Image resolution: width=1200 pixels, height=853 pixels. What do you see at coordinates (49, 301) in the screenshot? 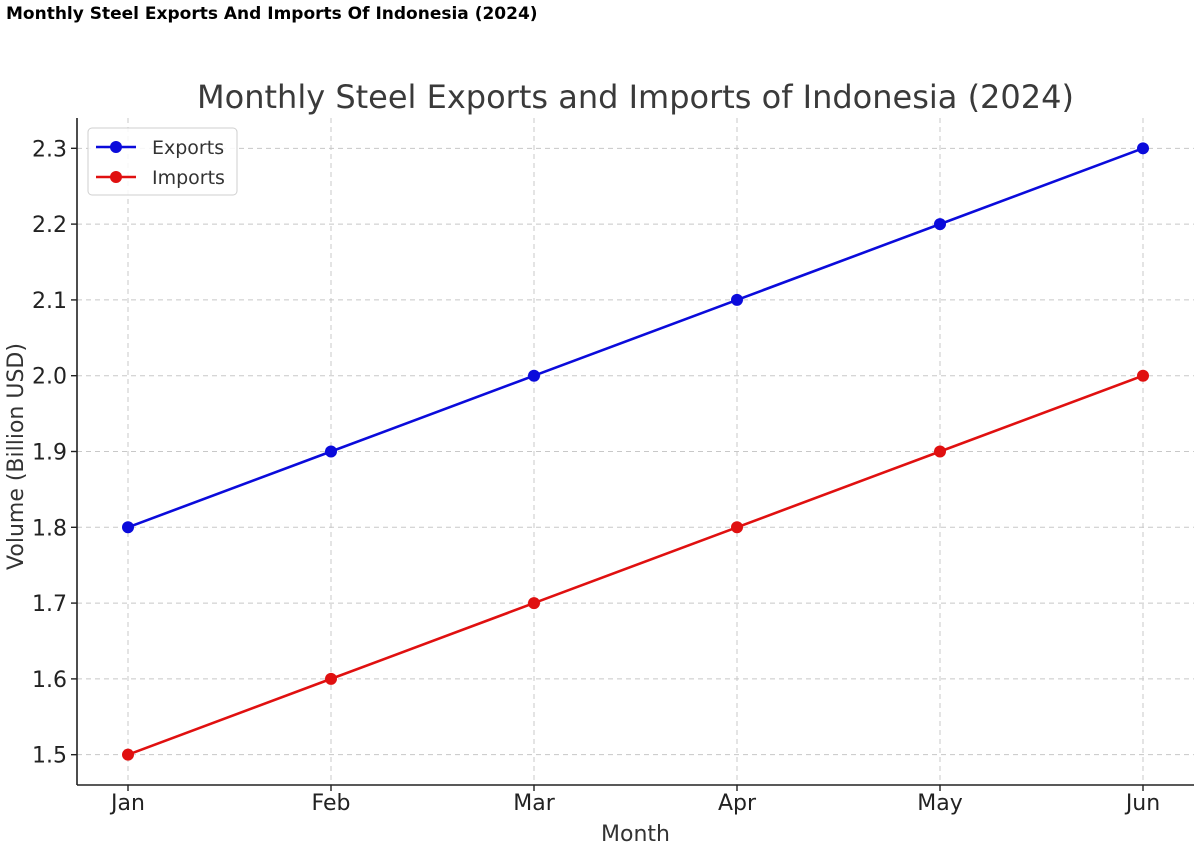
I see `y-tick-label: 2.1` at bounding box center [49, 301].